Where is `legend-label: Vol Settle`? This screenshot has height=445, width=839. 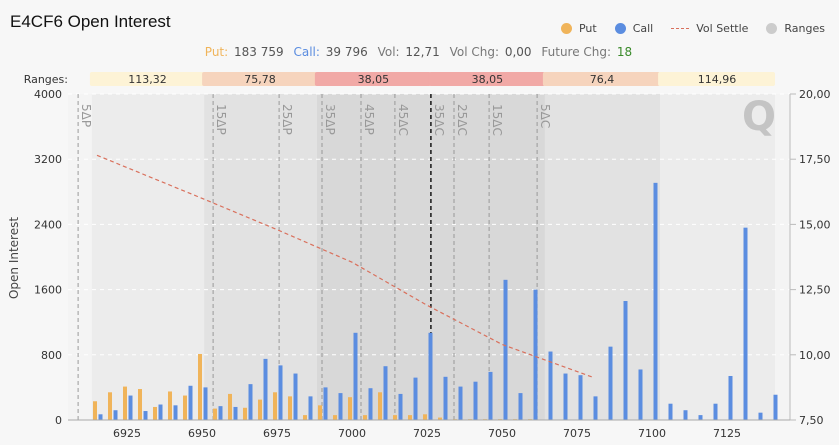 legend-label: Vol Settle is located at coordinates (722, 28).